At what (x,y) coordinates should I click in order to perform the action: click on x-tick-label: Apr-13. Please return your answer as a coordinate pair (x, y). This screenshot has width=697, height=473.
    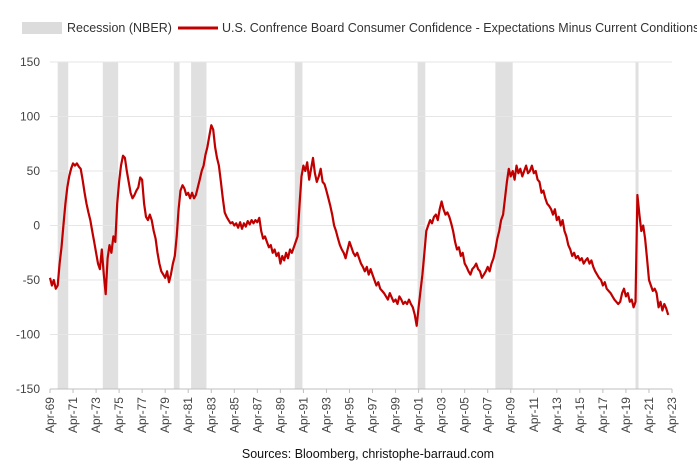
    Looking at the image, I should click on (557, 415).